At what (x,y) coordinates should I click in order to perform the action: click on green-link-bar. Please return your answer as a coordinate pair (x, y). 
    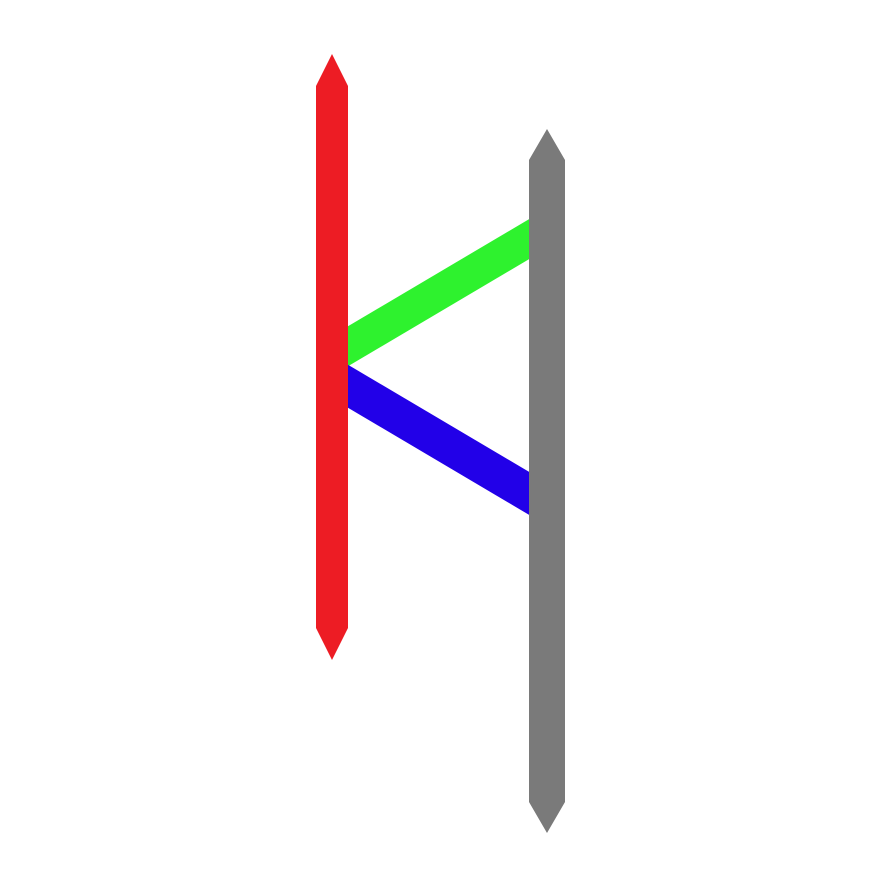
    Looking at the image, I should click on (438, 293).